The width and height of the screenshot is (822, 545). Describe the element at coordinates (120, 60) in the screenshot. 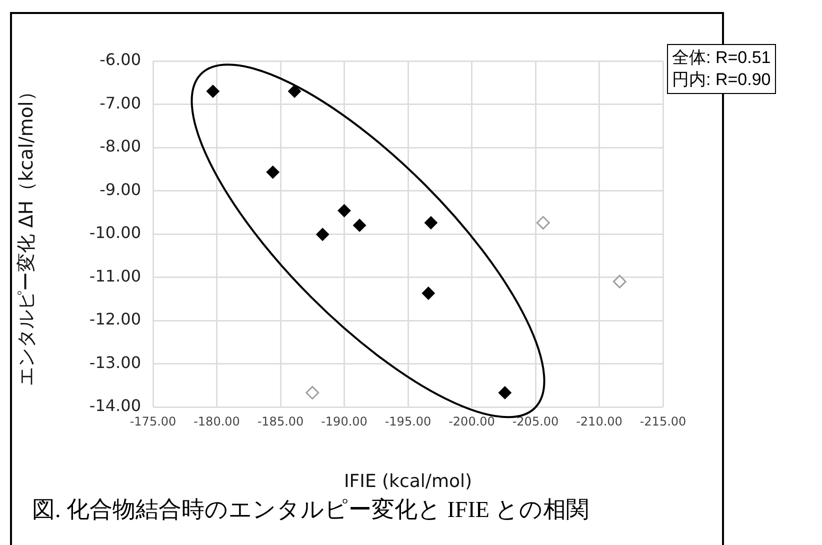

I see `y-tick-label: -6.00` at that location.